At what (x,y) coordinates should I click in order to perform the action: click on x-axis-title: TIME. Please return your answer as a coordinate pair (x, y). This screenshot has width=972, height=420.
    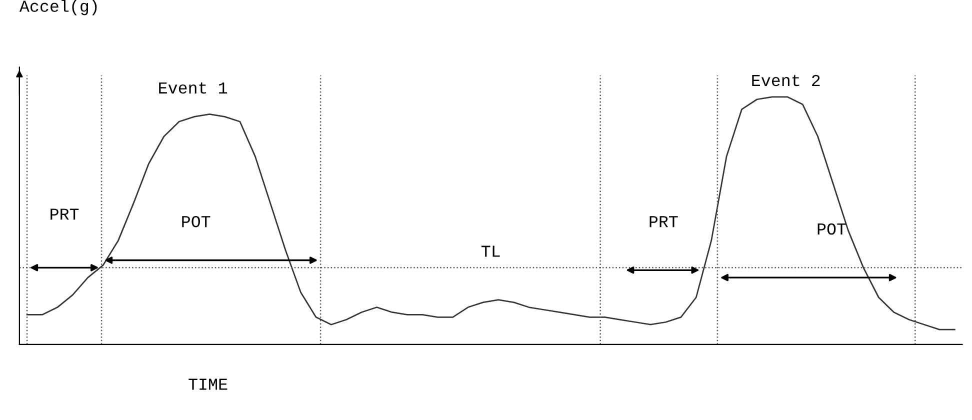
    Looking at the image, I should click on (208, 384).